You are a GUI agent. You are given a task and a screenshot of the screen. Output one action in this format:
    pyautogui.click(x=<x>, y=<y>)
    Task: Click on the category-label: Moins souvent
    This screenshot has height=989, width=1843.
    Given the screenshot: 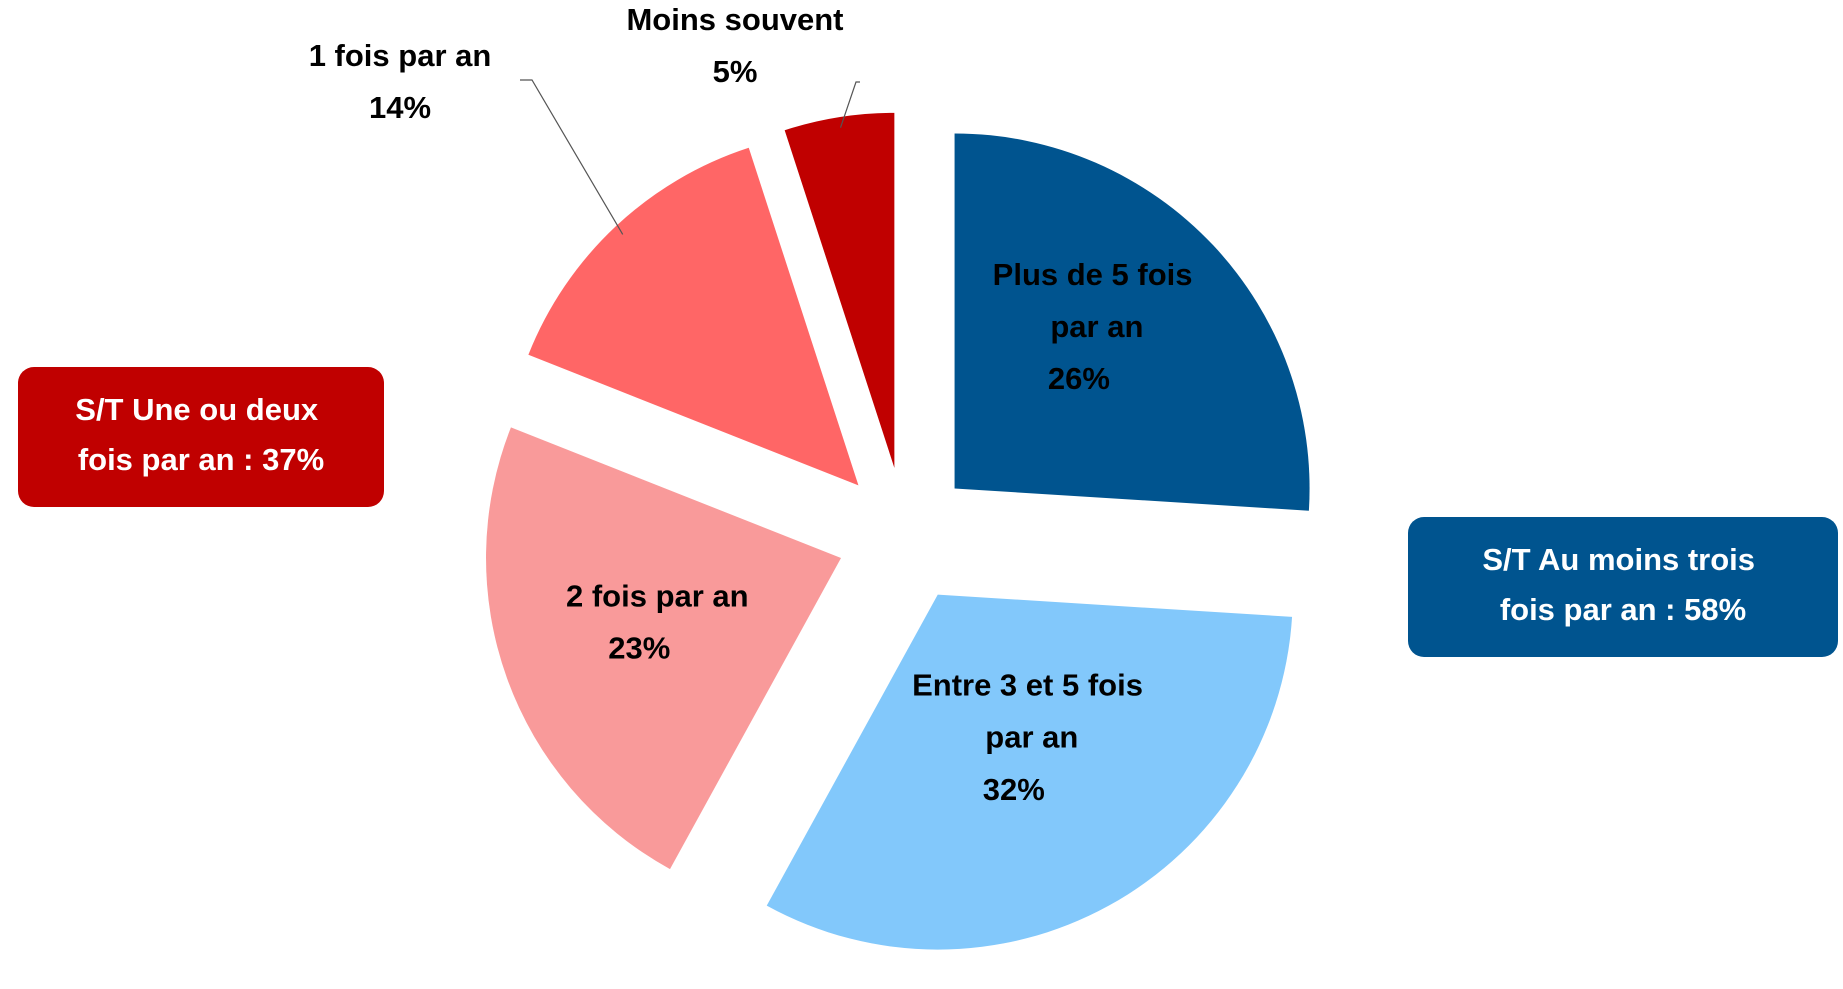 What is the action you would take?
    pyautogui.click(x=734, y=19)
    